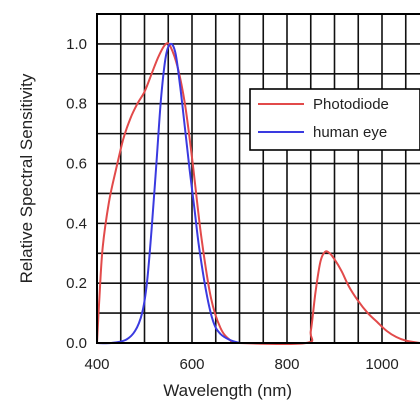 Image resolution: width=420 pixels, height=403 pixels. I want to click on y-tick-label: 0.6, so click(76, 164).